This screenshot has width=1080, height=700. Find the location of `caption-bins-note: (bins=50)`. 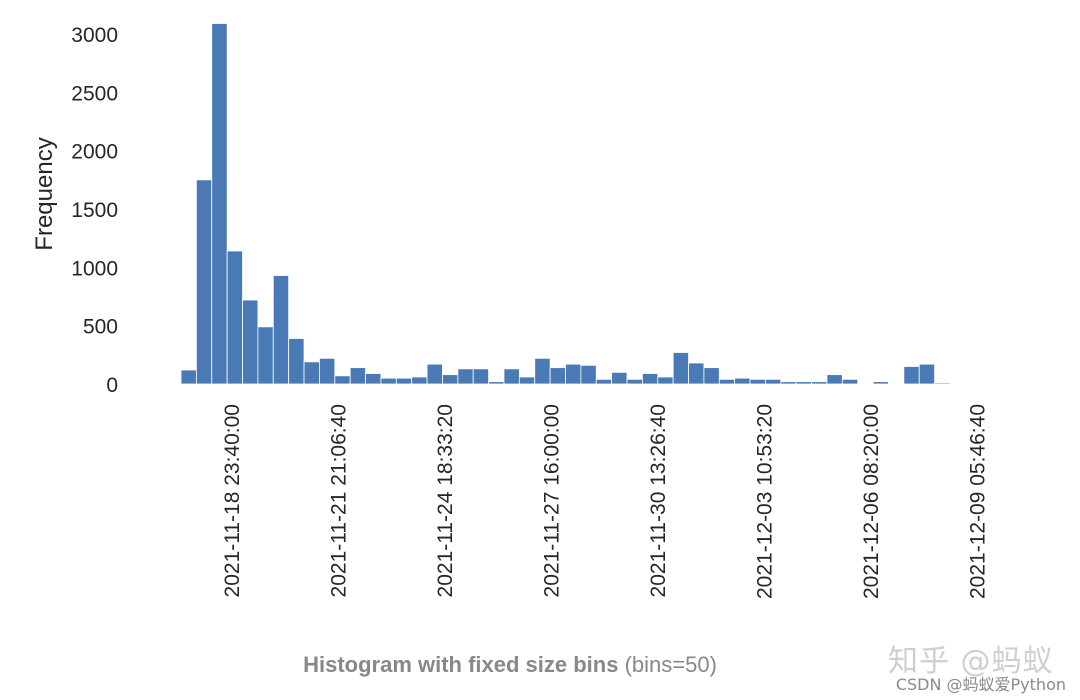

caption-bins-note: (bins=50) is located at coordinates (667, 664).